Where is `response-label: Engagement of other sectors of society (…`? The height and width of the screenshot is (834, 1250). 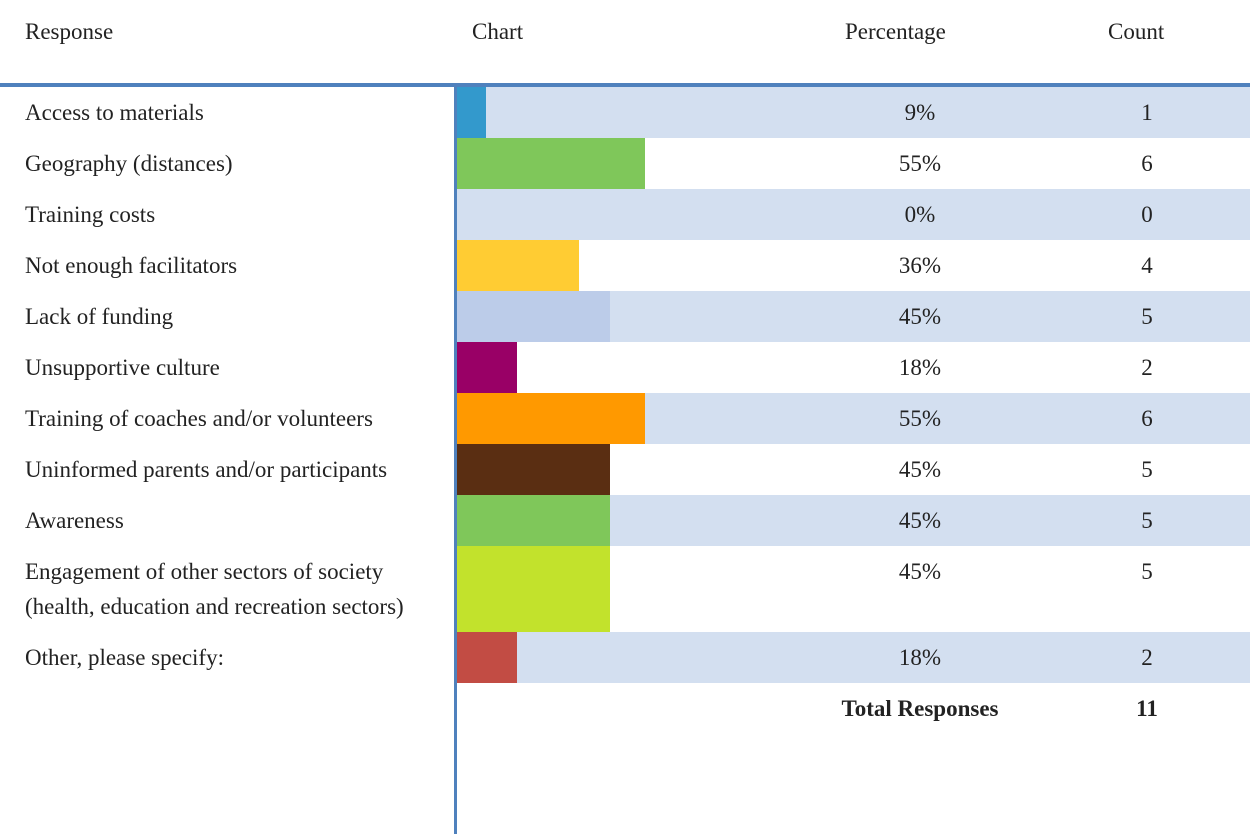
response-label: Engagement of other sectors of society (… is located at coordinates (214, 589).